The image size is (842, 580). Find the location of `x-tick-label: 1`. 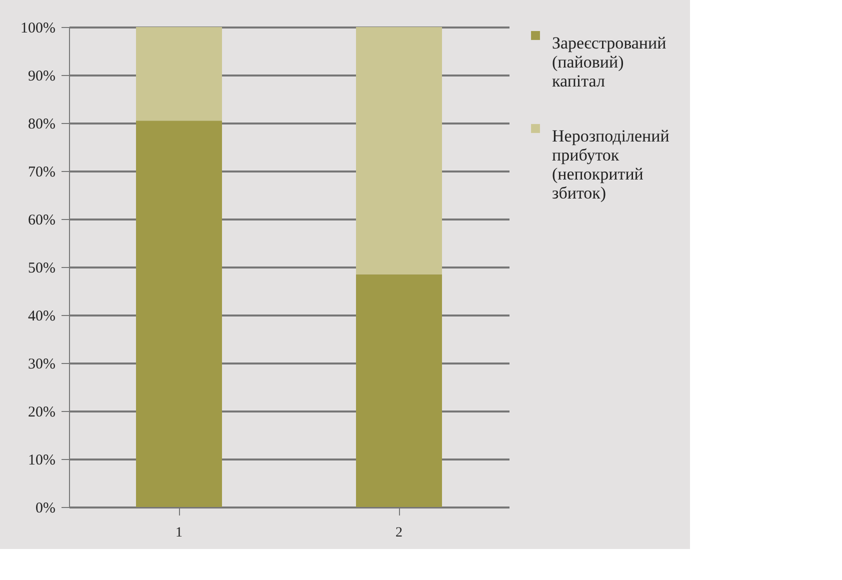

x-tick-label: 1 is located at coordinates (179, 533).